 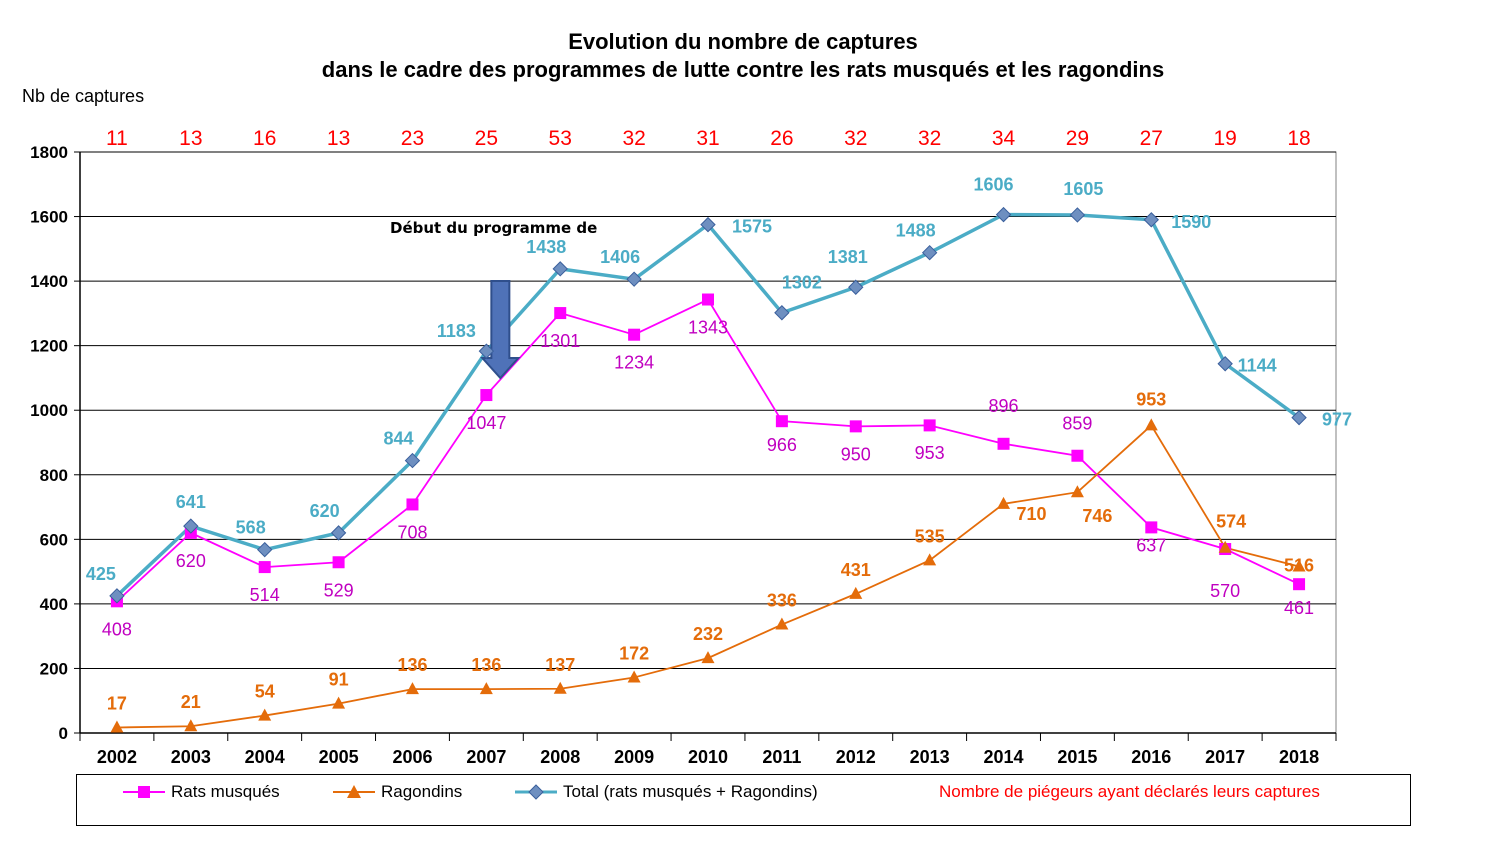 What do you see at coordinates (83, 96) in the screenshot?
I see `y-axis-label: Nb de captures` at bounding box center [83, 96].